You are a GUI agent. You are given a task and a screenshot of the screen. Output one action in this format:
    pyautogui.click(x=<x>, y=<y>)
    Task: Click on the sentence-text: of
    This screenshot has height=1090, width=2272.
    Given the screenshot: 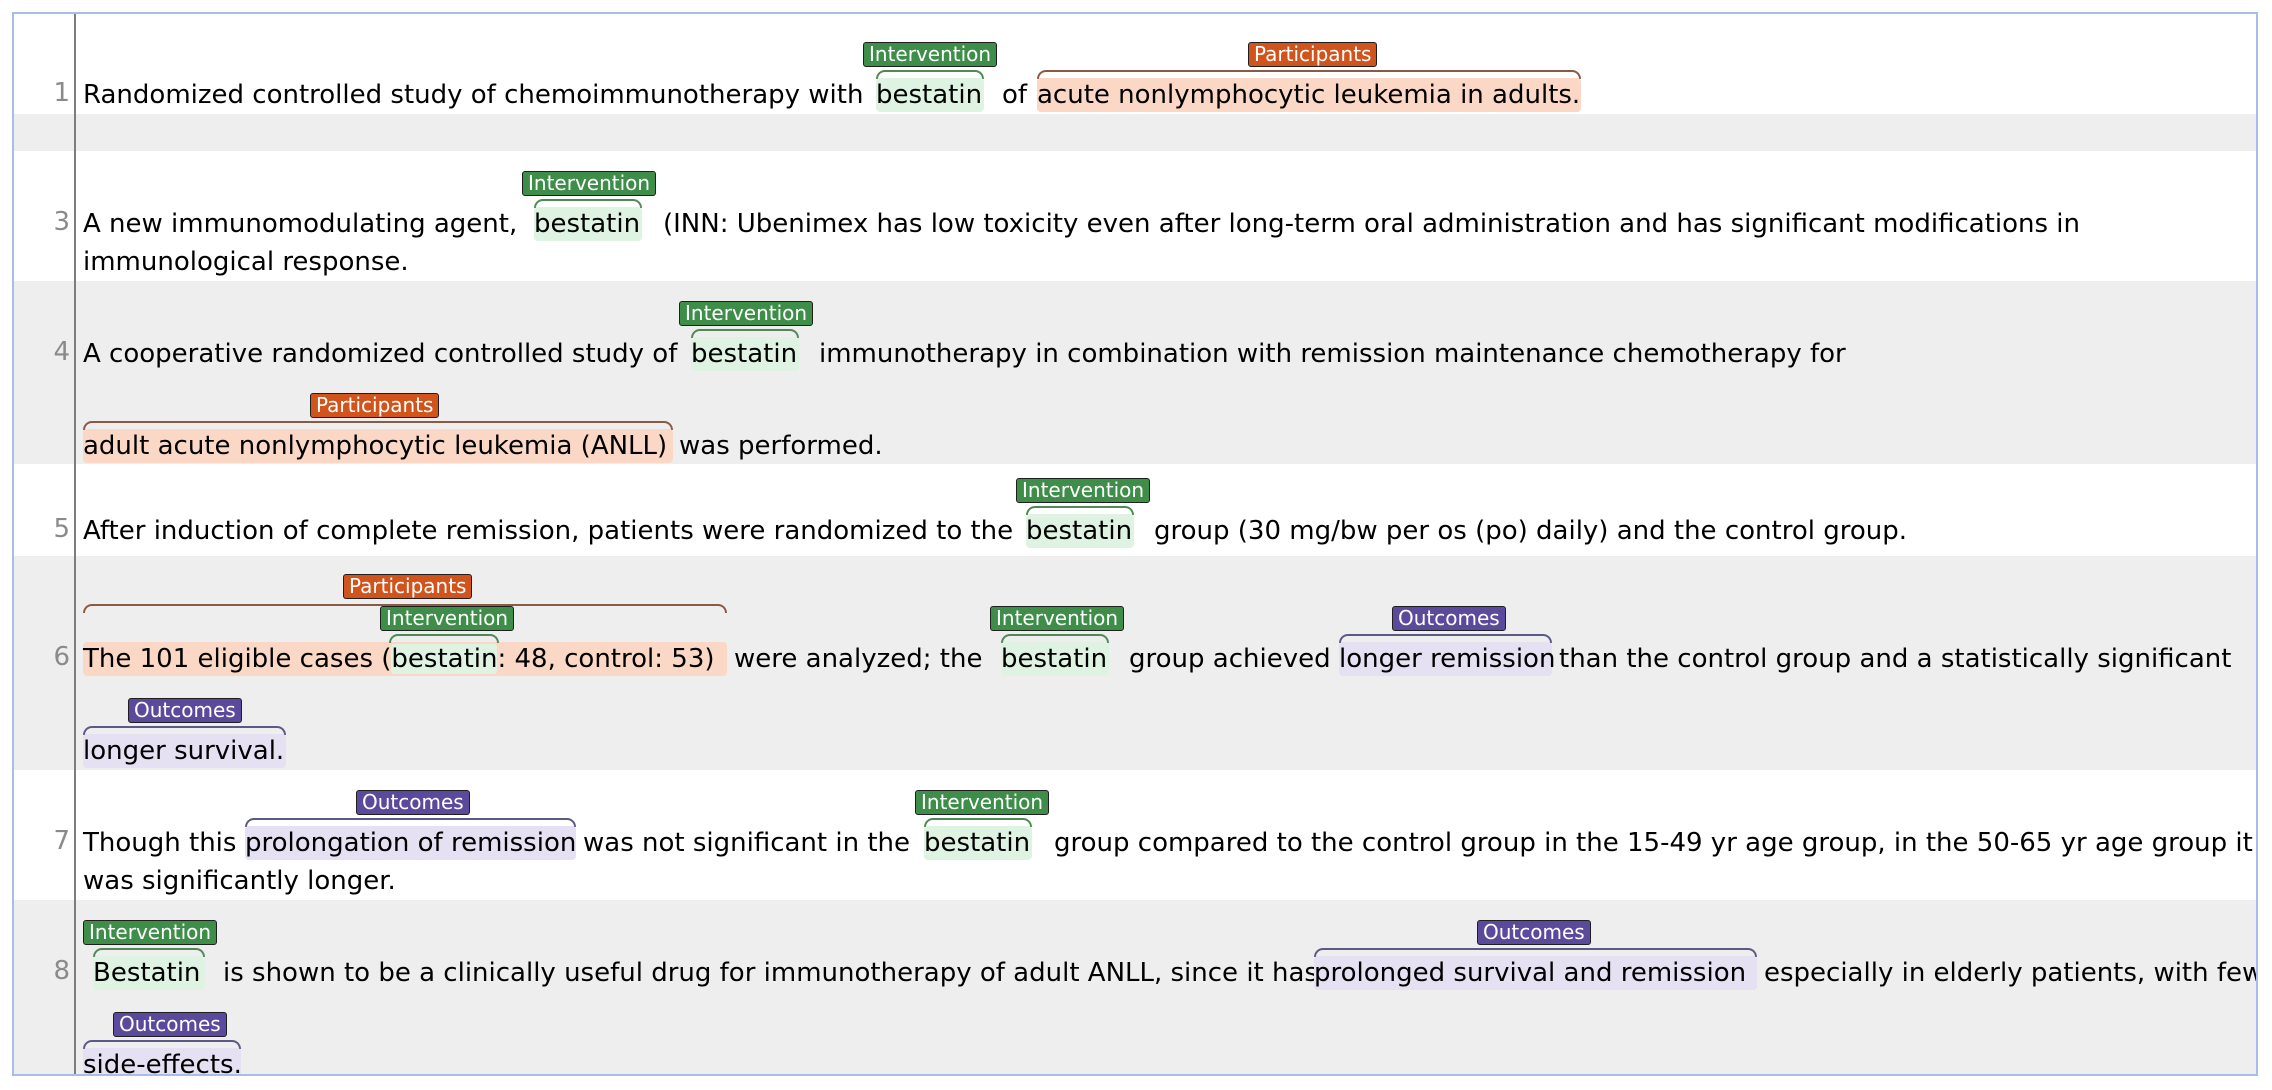 What is the action you would take?
    pyautogui.click(x=1015, y=95)
    